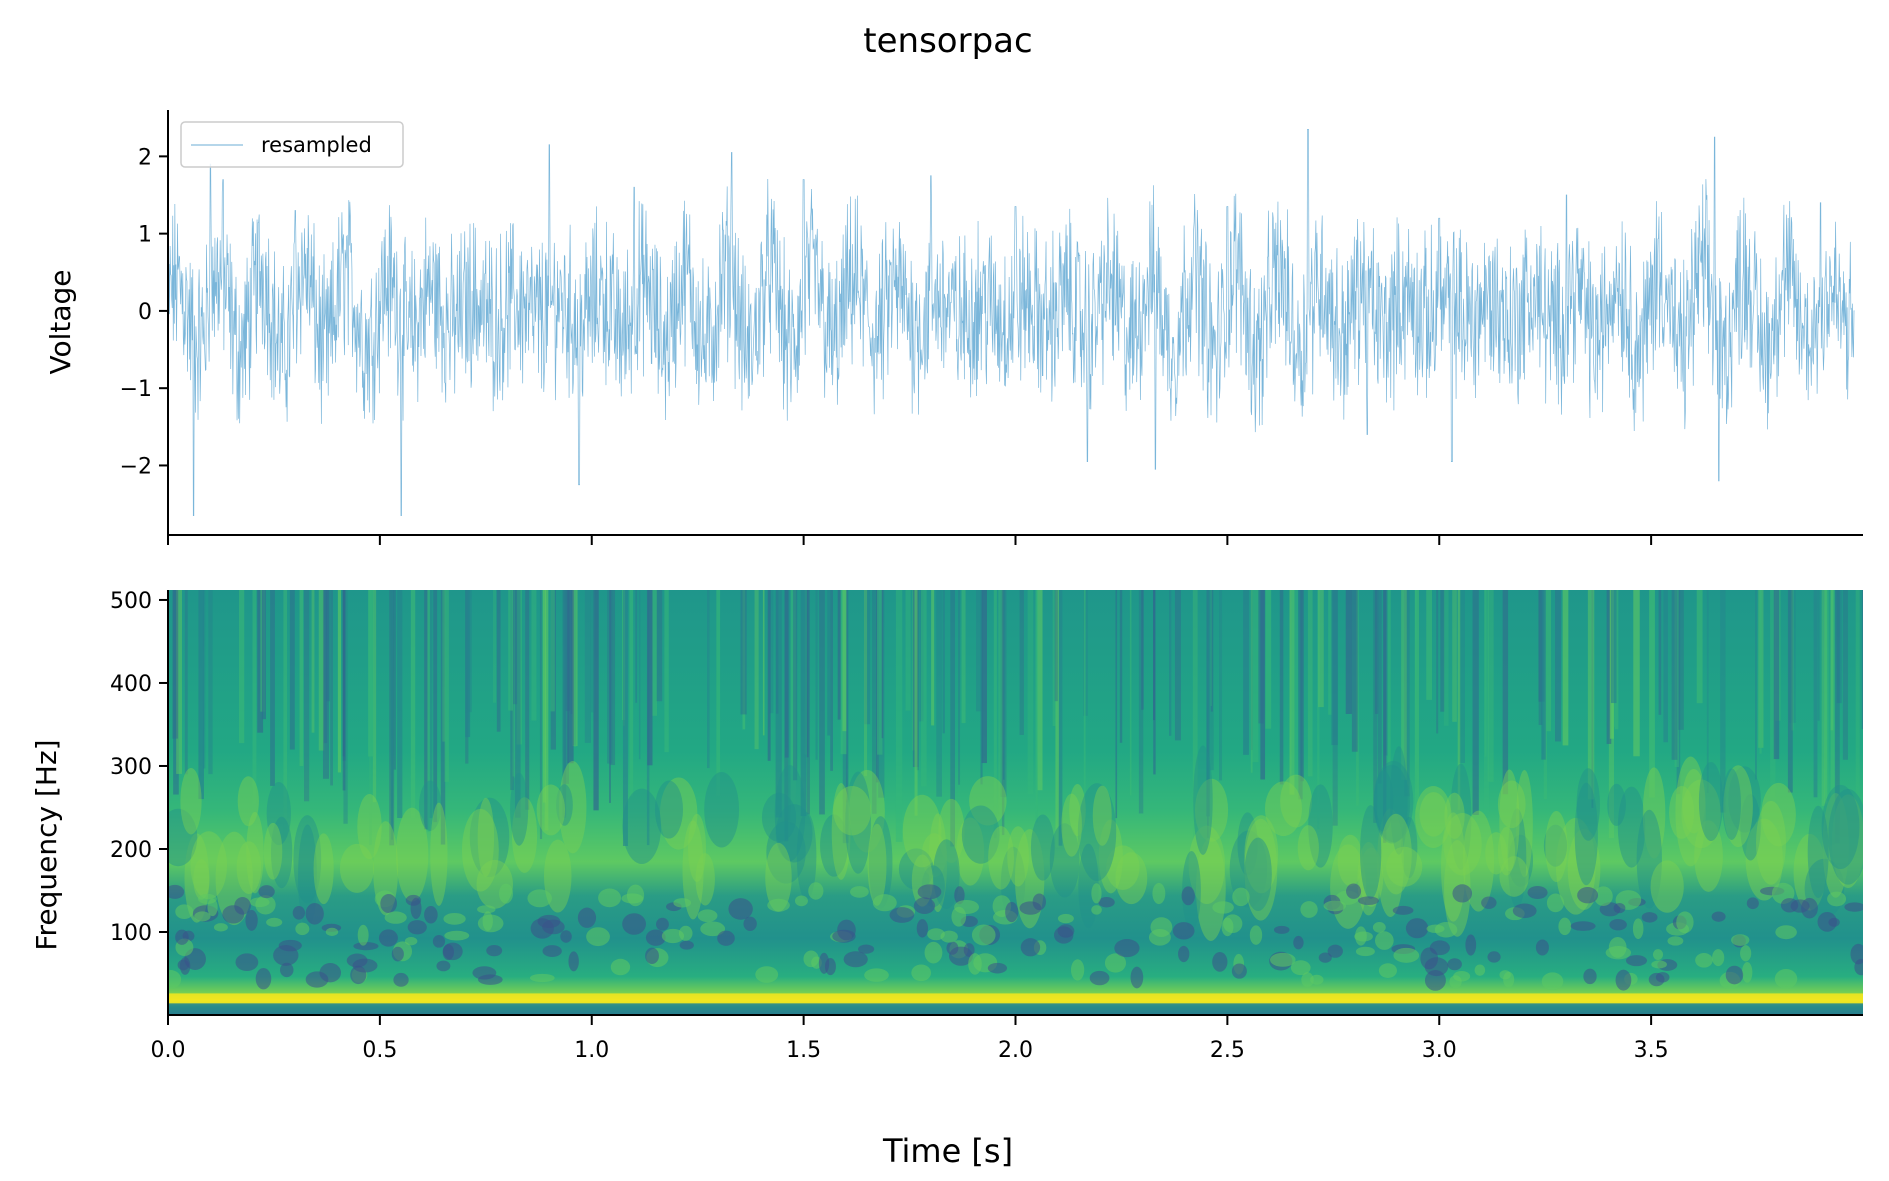  I want to click on spectrogram-band-floor, so click(1015, 1009).